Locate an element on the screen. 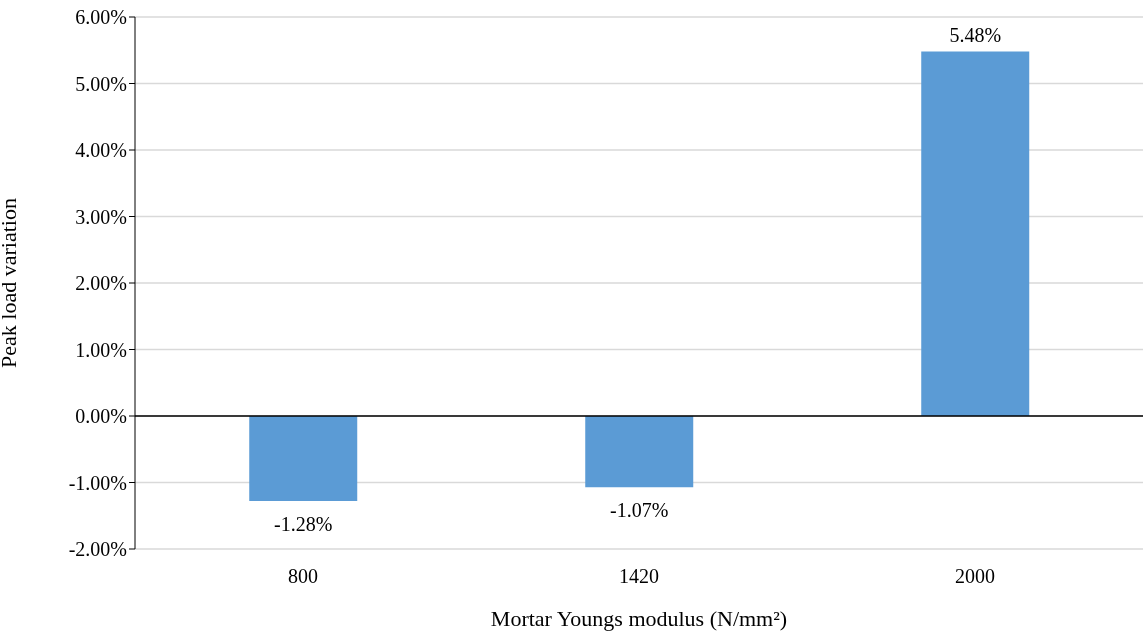  y-tick-label: 1.00% is located at coordinates (101, 349).